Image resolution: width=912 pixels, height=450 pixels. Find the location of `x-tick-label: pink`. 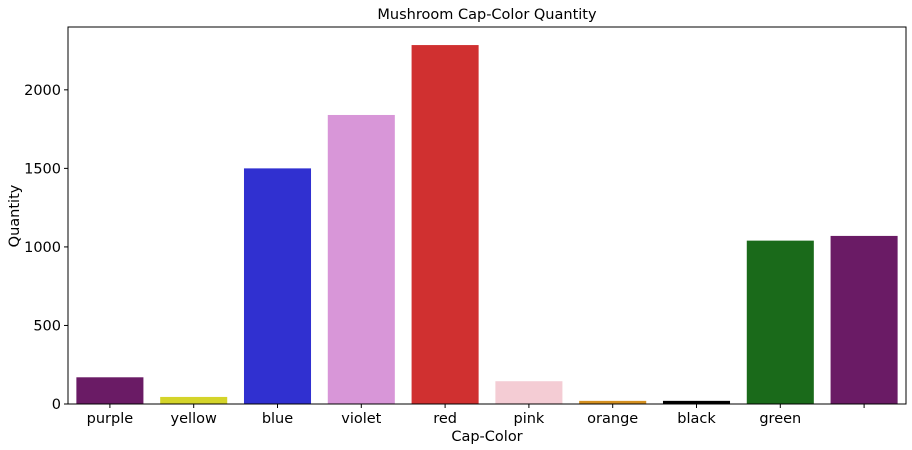

x-tick-label: pink is located at coordinates (528, 419).